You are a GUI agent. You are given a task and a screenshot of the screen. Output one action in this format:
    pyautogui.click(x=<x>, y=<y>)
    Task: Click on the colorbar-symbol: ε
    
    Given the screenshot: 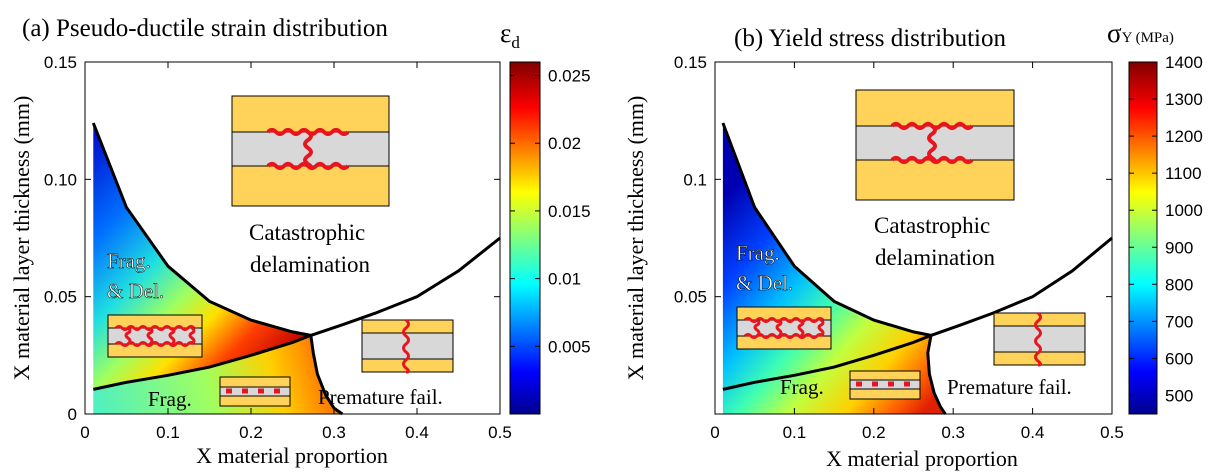 What is the action you would take?
    pyautogui.click(x=505, y=33)
    